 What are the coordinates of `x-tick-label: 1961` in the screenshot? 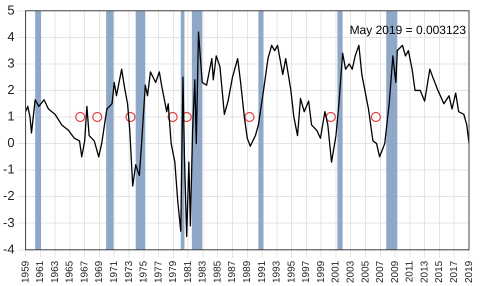 It's located at (40, 272).